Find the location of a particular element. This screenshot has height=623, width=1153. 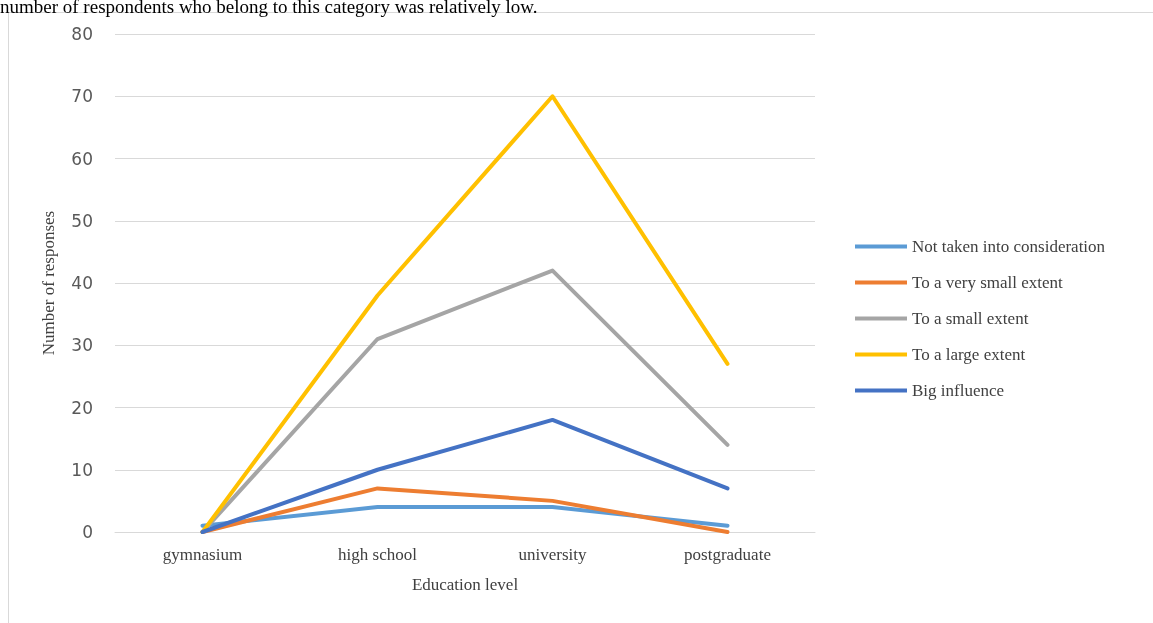

x-axis-title: Education level is located at coordinates (465, 584).